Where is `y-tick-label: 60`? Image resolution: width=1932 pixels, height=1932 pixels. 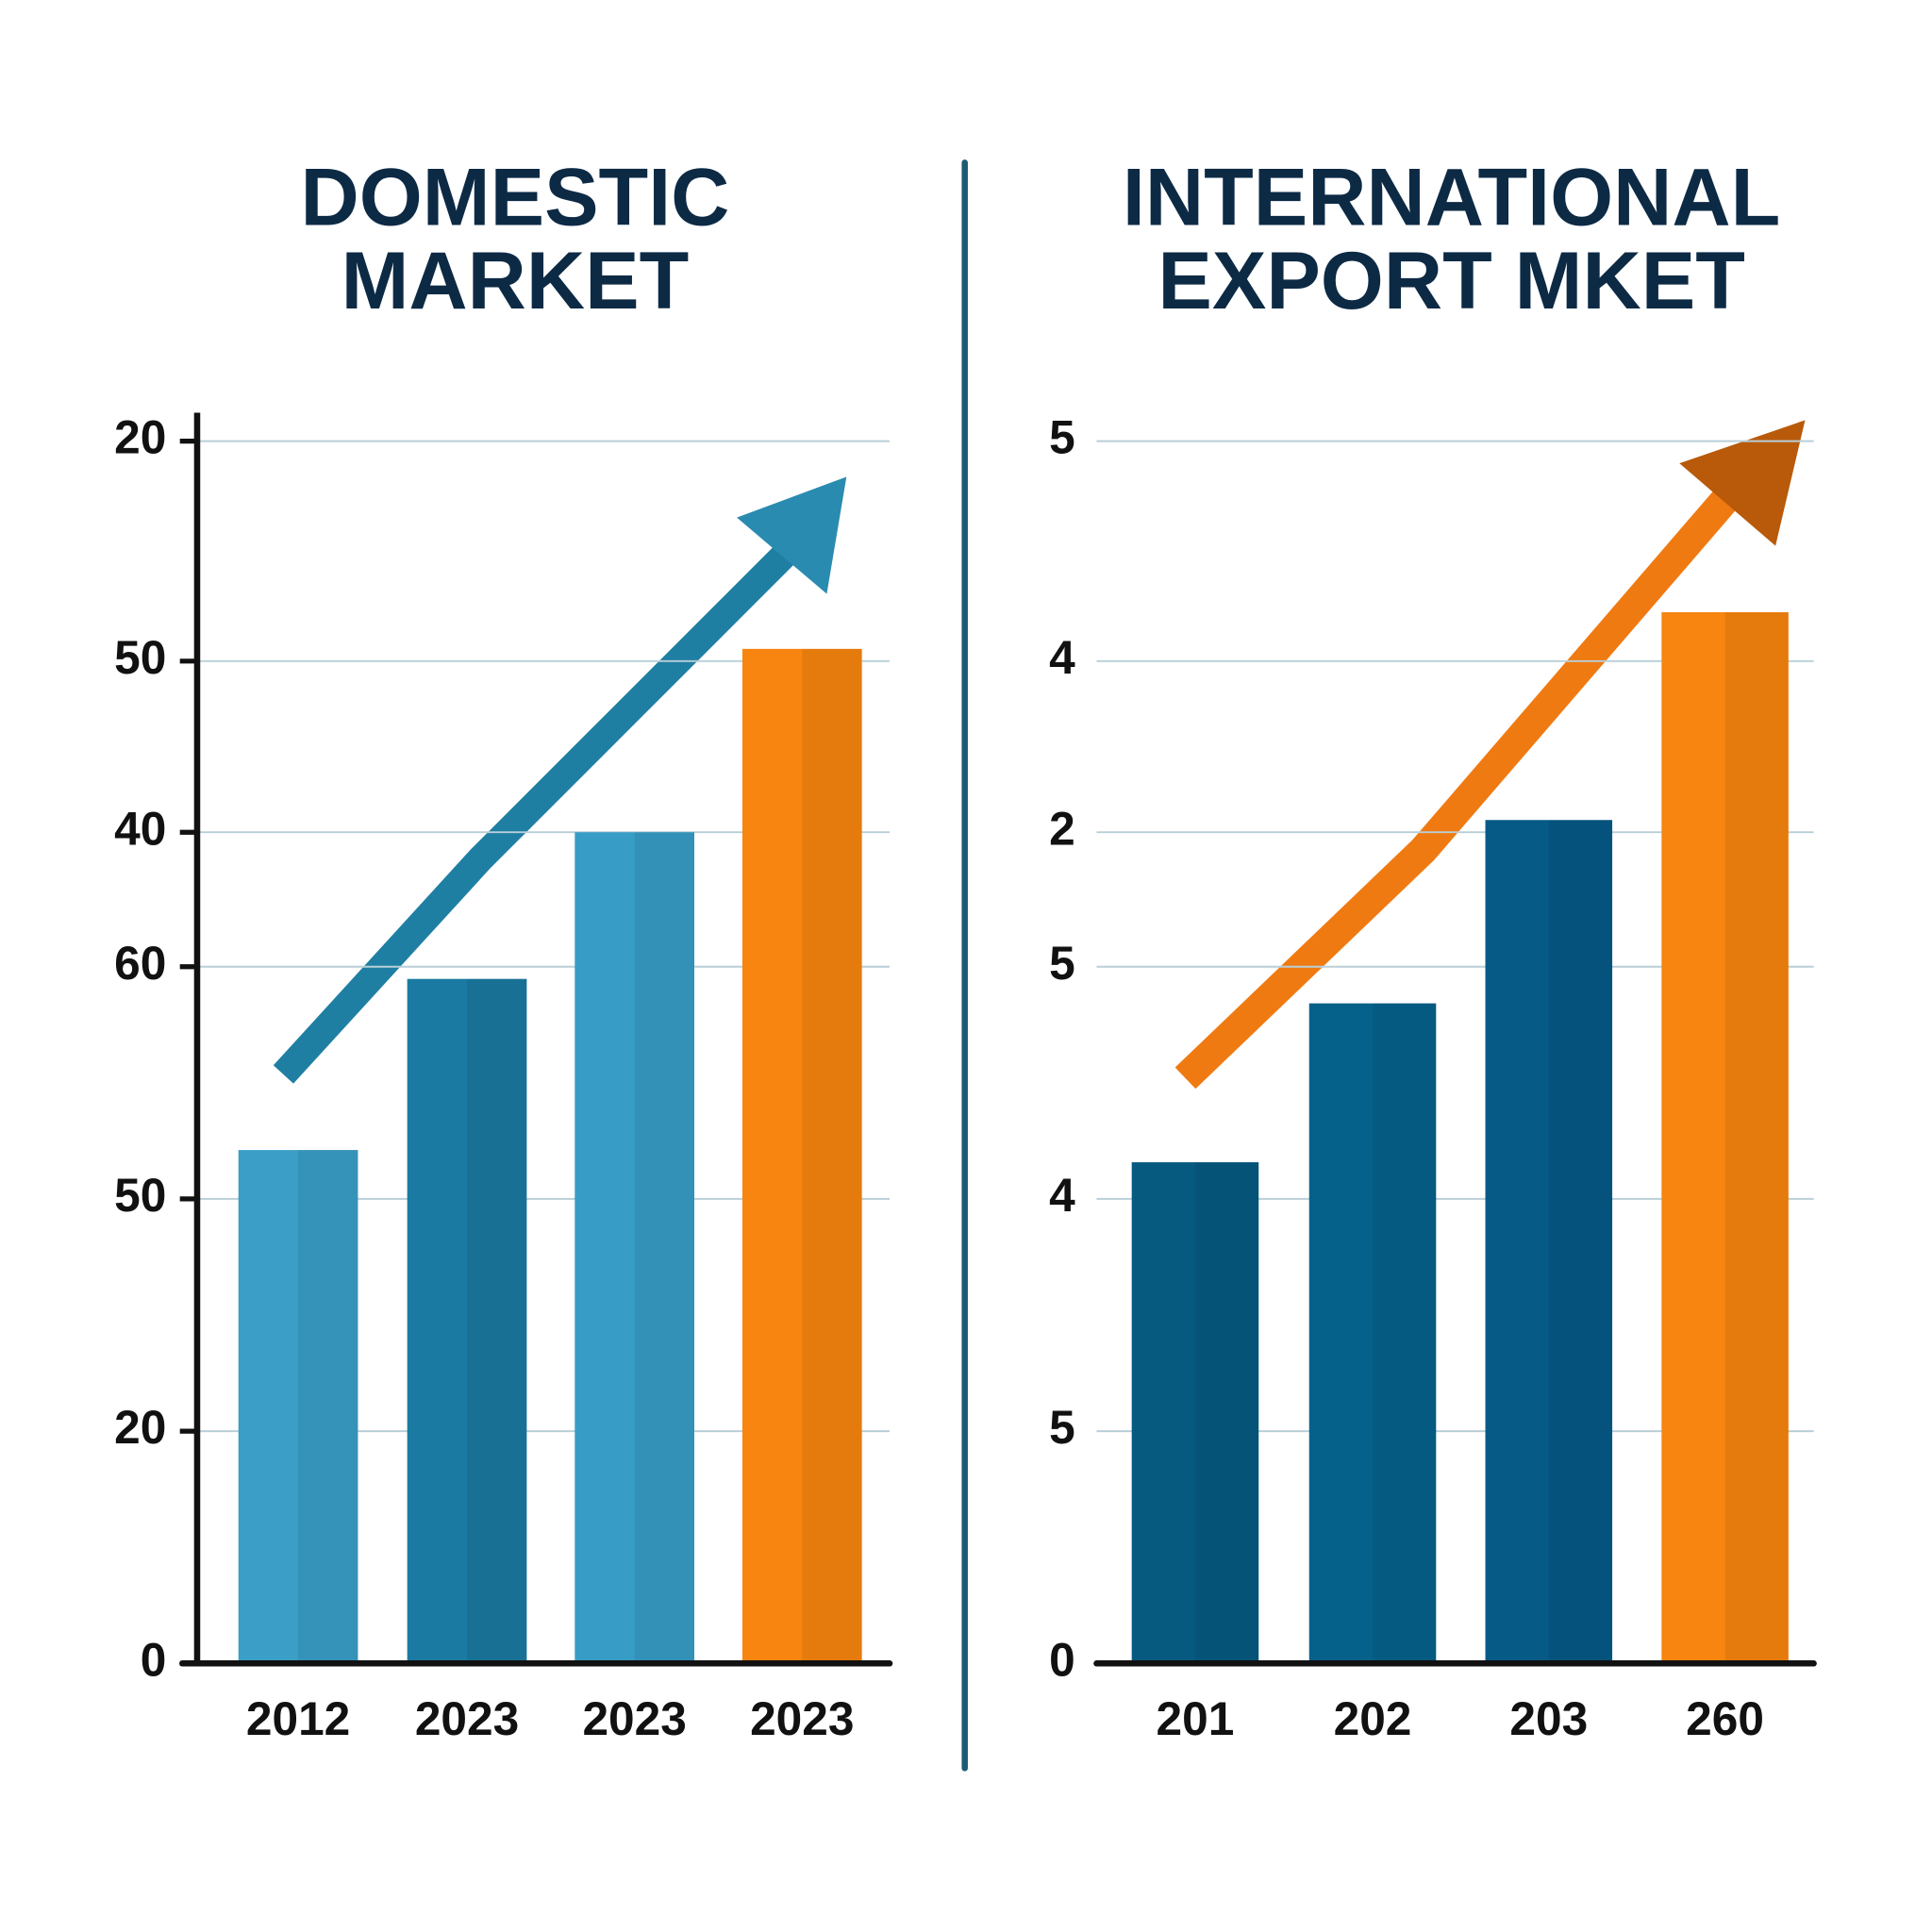 y-tick-label: 60 is located at coordinates (140, 964).